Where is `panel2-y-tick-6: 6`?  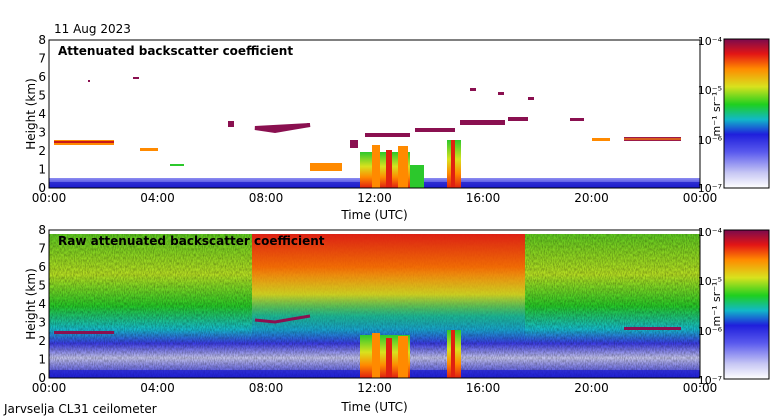
panel2-y-tick-6: 6 is located at coordinates (42, 267).